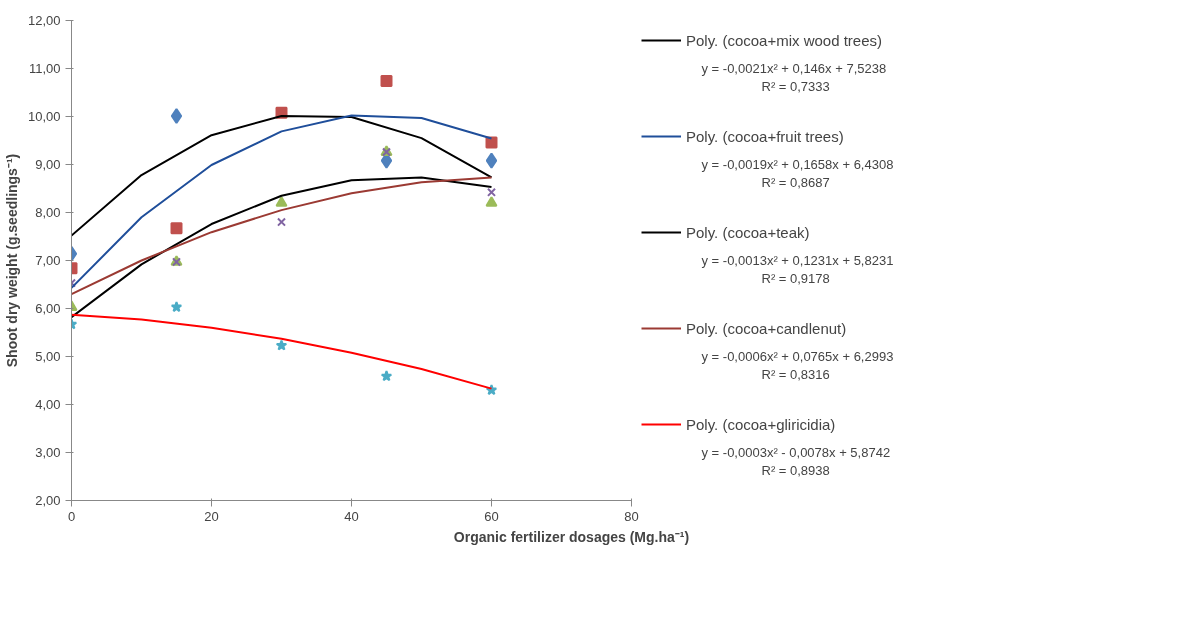  What do you see at coordinates (765, 136) in the screenshot?
I see `legend-label: Poly. (cocoa+fruit trees)` at bounding box center [765, 136].